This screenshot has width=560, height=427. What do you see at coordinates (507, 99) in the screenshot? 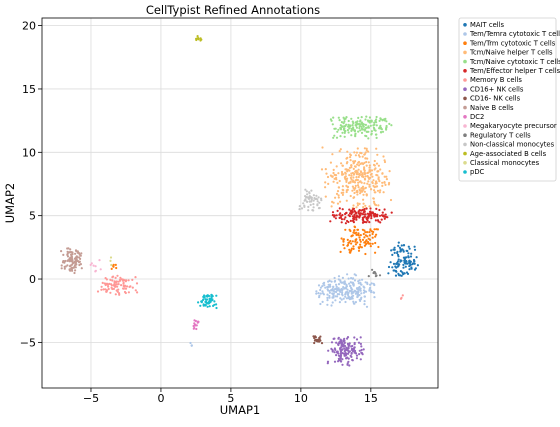
I see `legend-box` at bounding box center [507, 99].